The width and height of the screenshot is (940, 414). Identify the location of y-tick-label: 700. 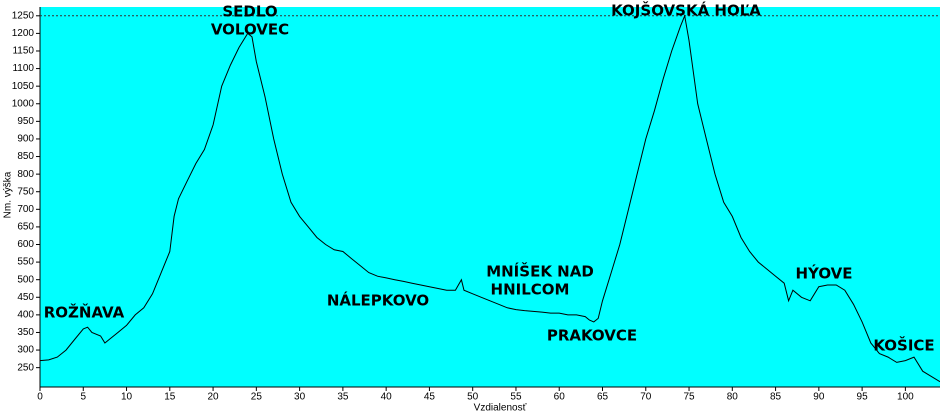
(25, 209).